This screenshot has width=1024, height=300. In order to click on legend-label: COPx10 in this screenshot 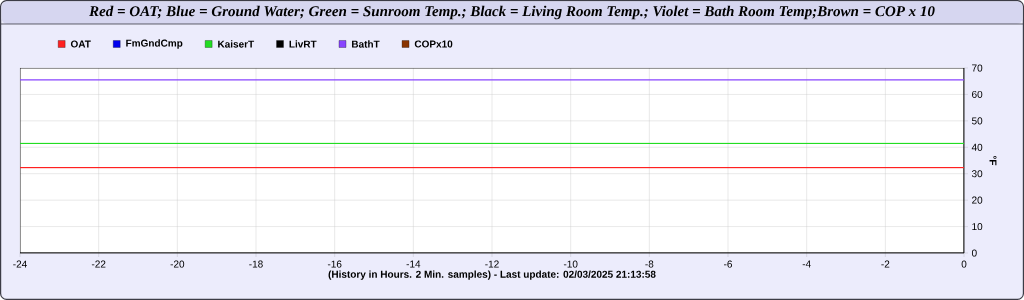, I will do `click(433, 44)`.